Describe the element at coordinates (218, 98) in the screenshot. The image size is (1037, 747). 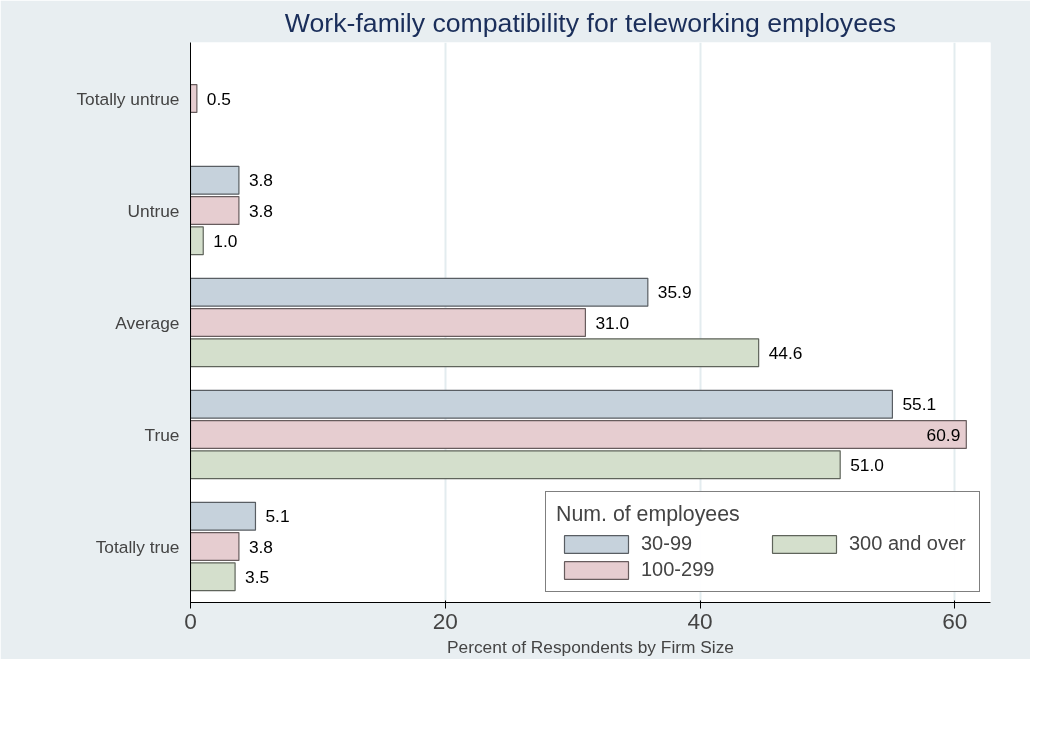
I see `data-label: 0.5` at that location.